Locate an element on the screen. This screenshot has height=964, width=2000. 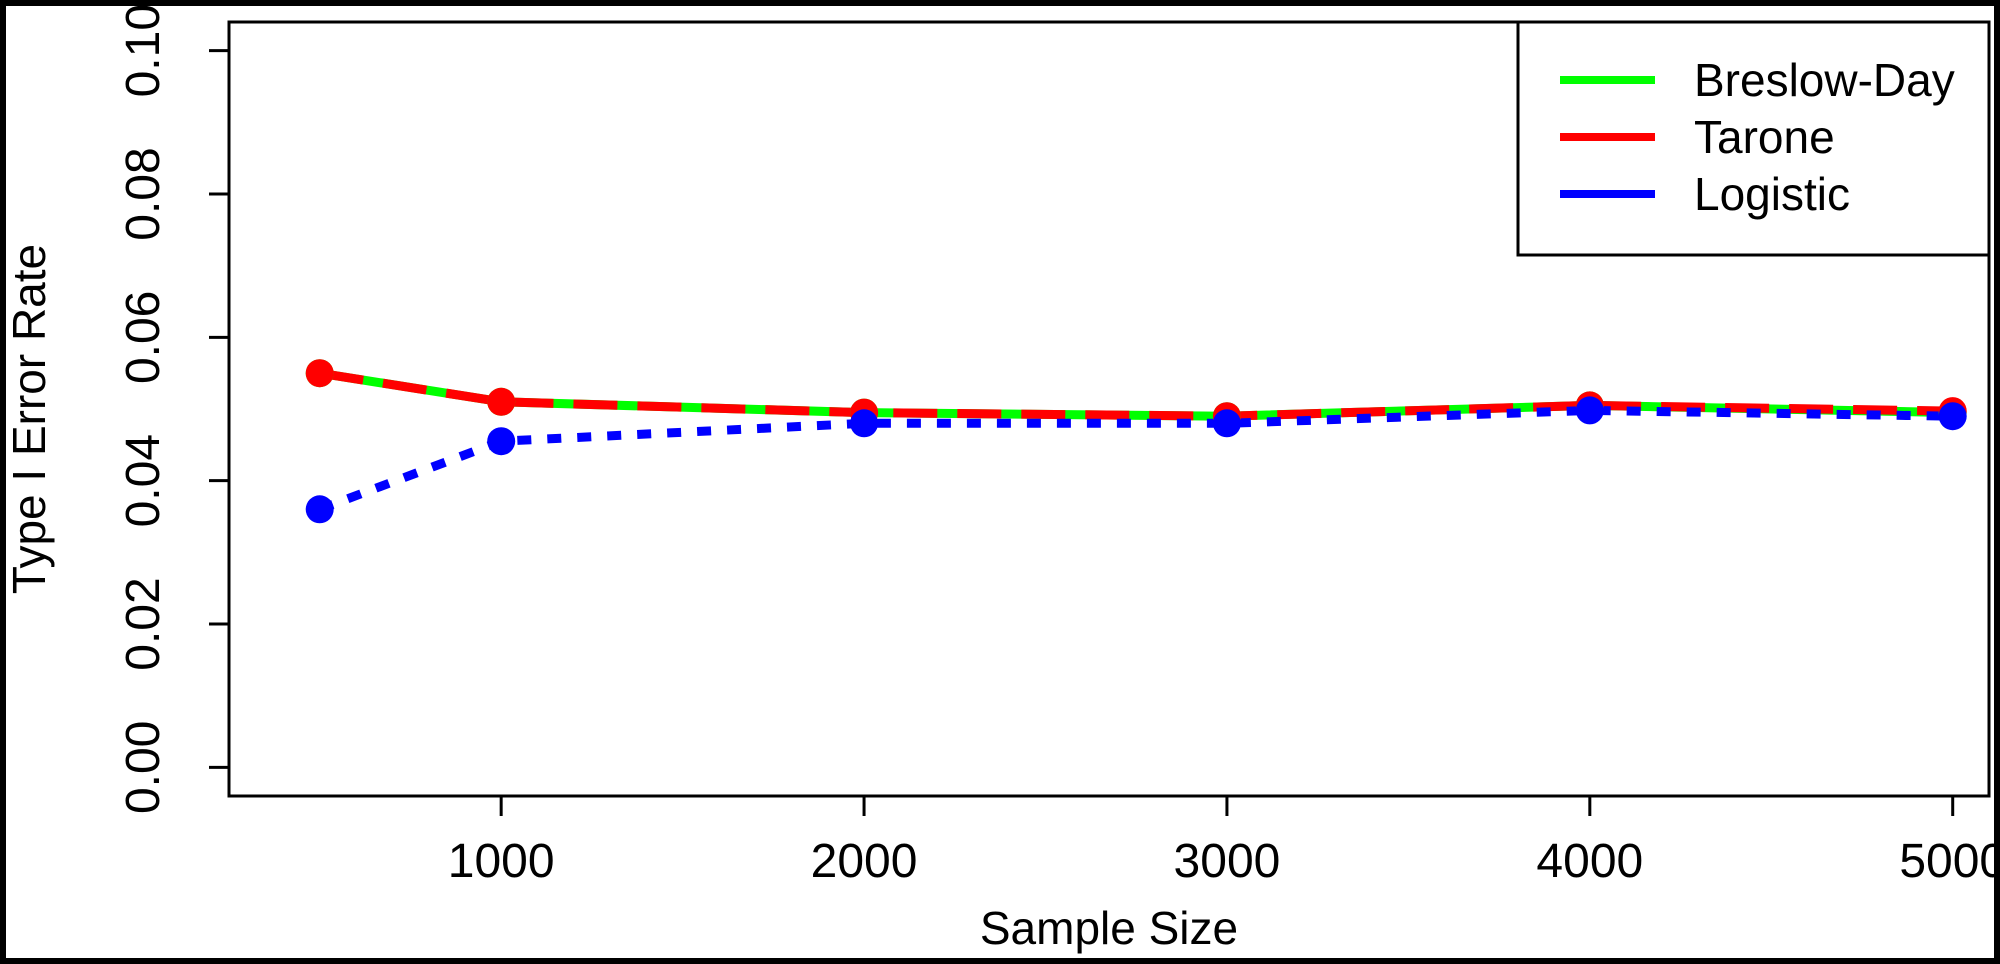
x-tick-label: 1000 is located at coordinates (501, 861).